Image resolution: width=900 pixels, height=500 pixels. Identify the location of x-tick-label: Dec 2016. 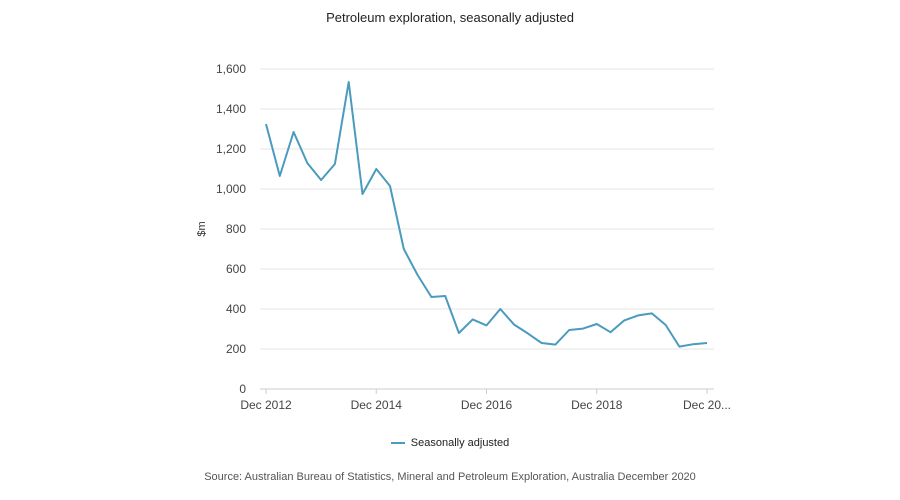
(487, 405).